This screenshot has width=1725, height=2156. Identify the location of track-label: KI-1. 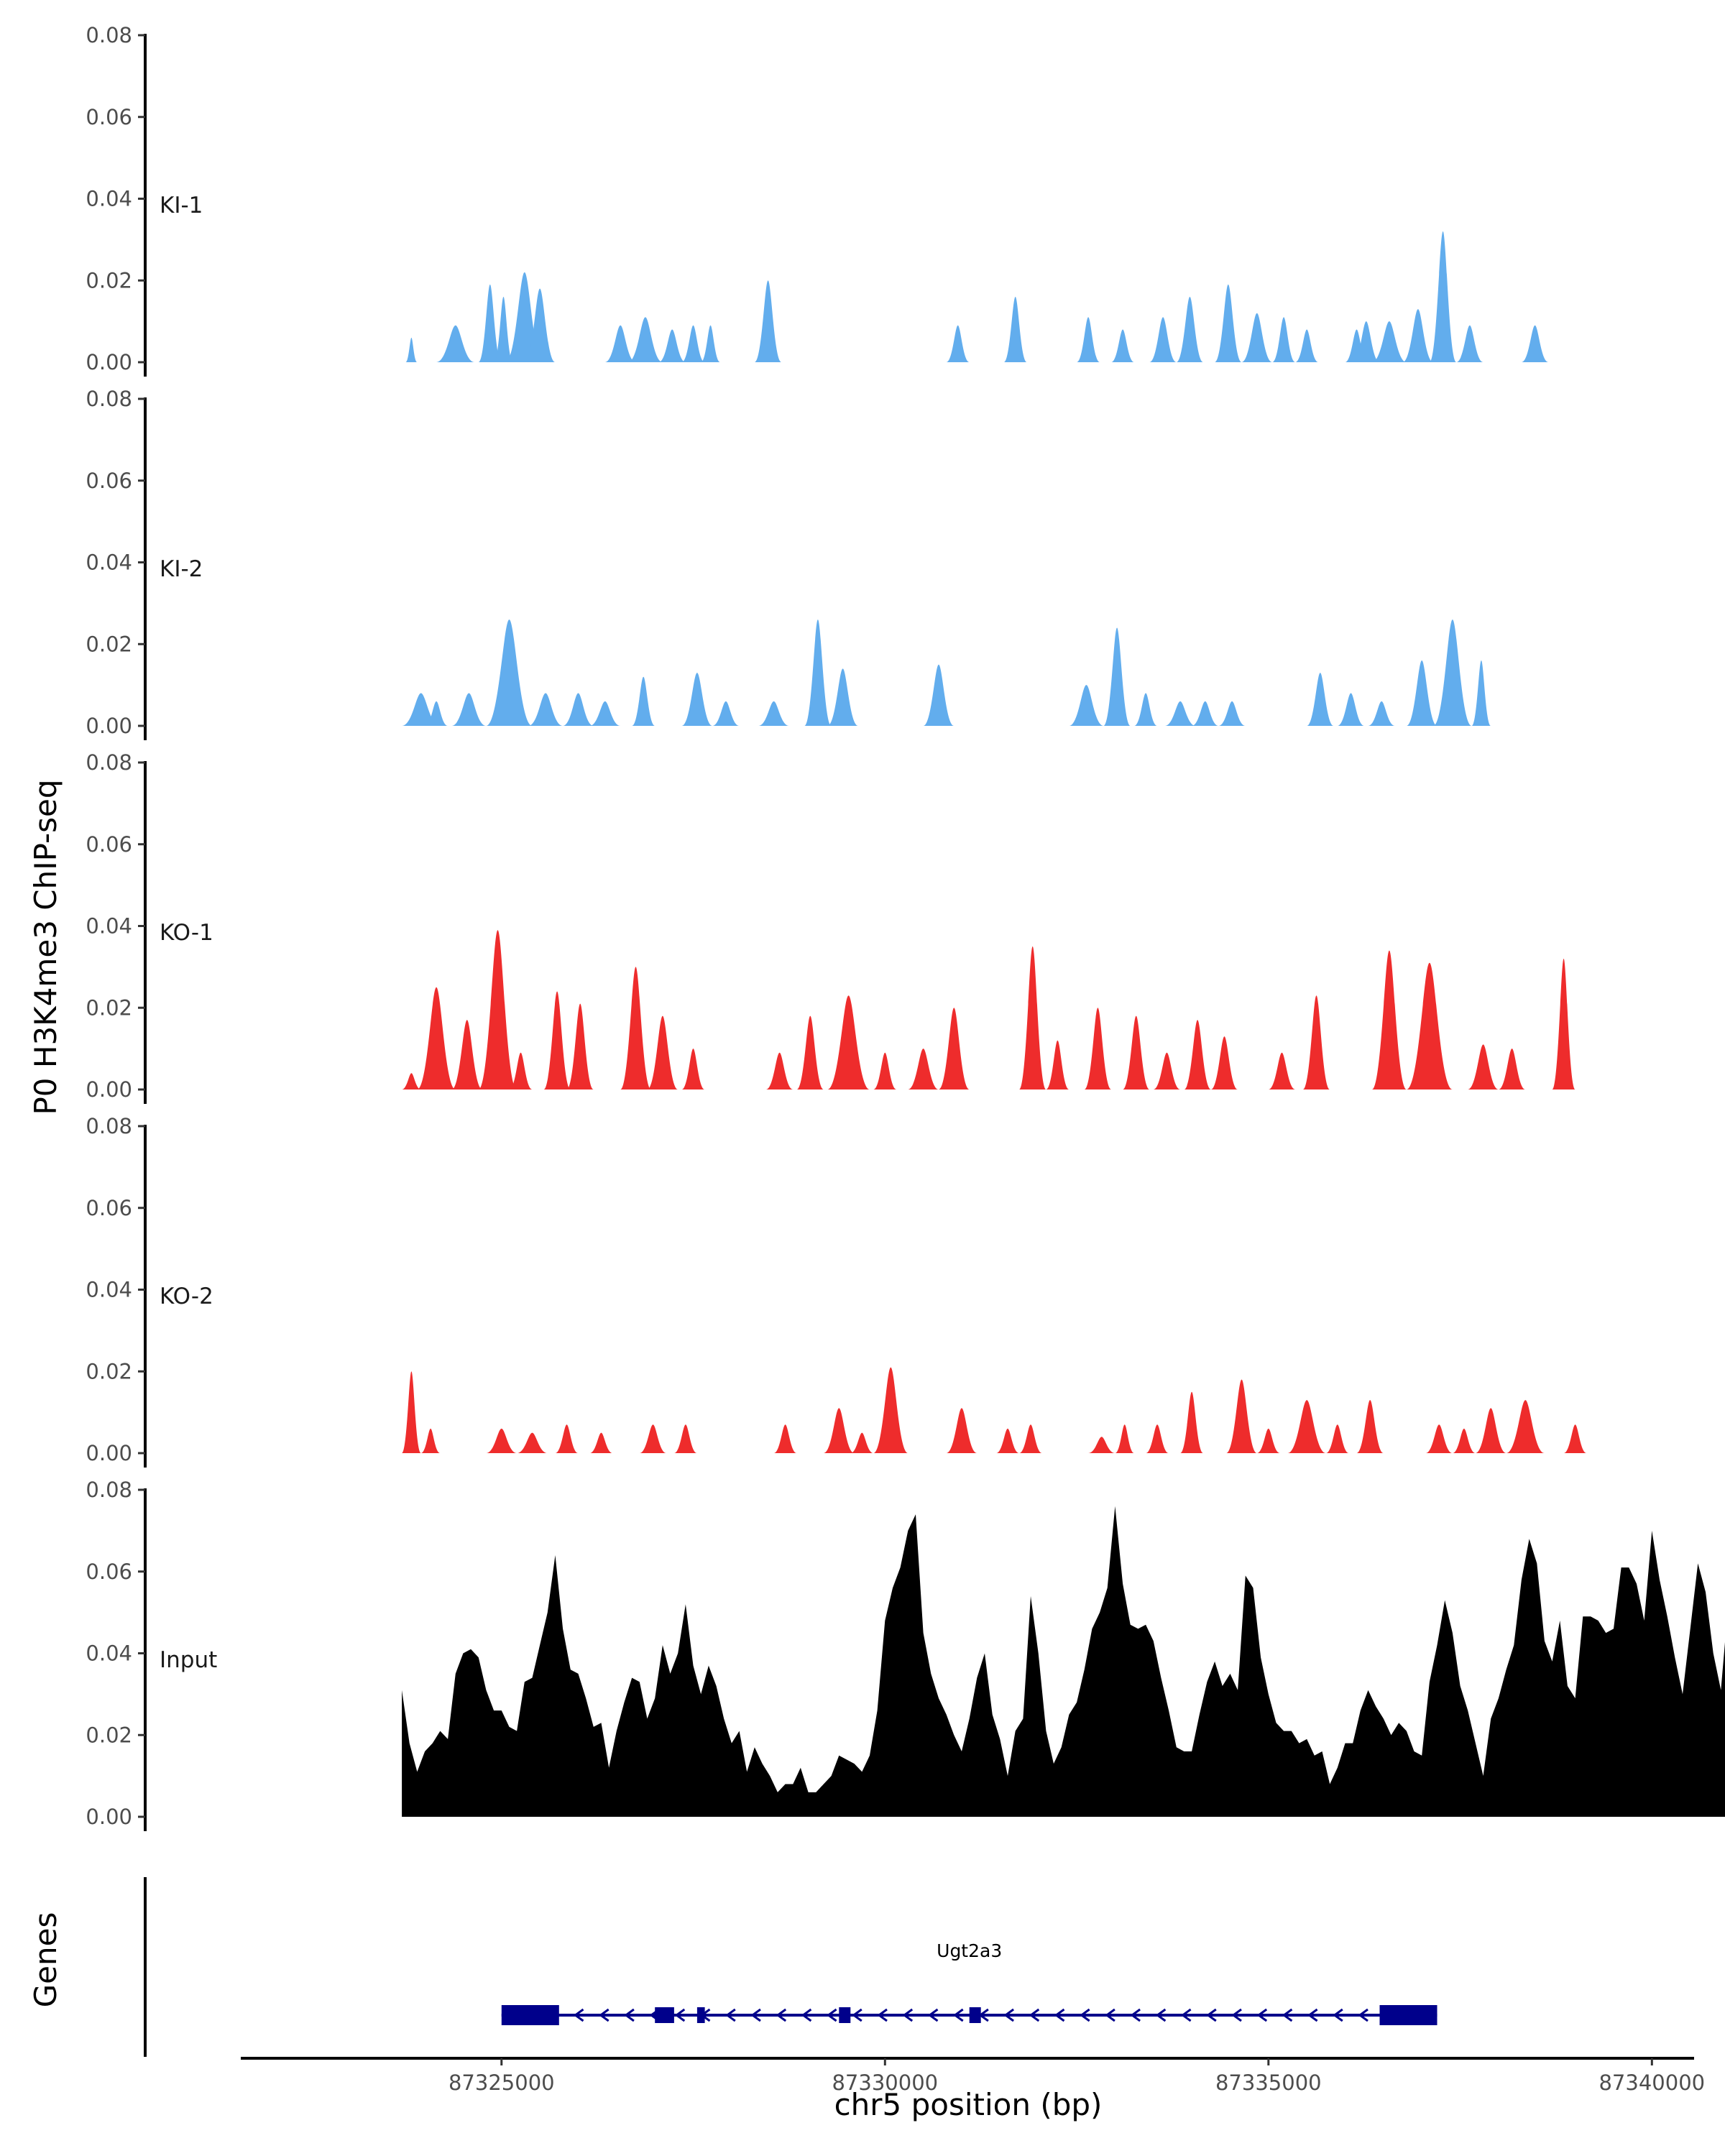
(181, 205).